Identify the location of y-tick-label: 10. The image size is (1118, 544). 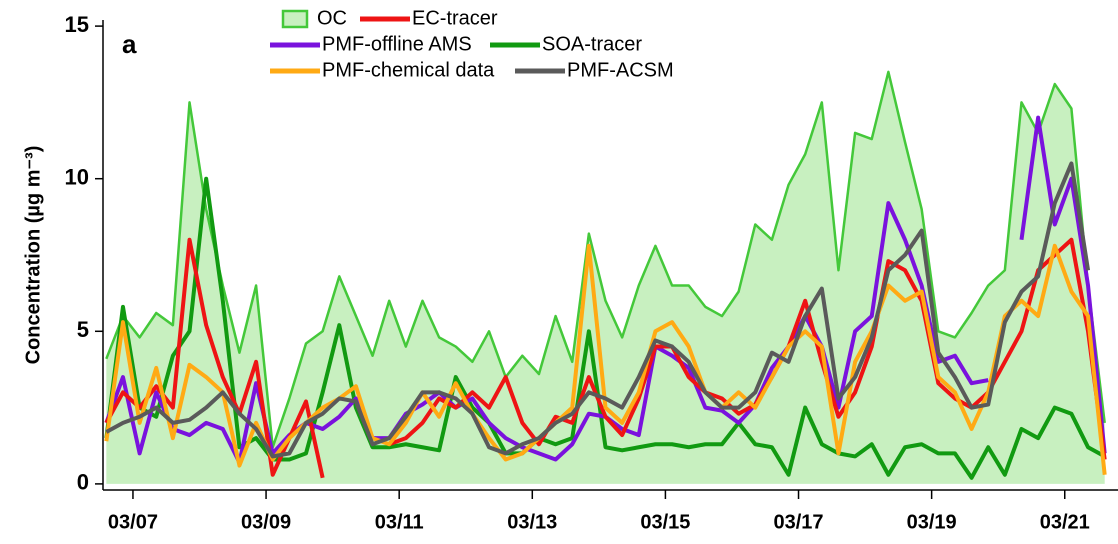
(77, 177).